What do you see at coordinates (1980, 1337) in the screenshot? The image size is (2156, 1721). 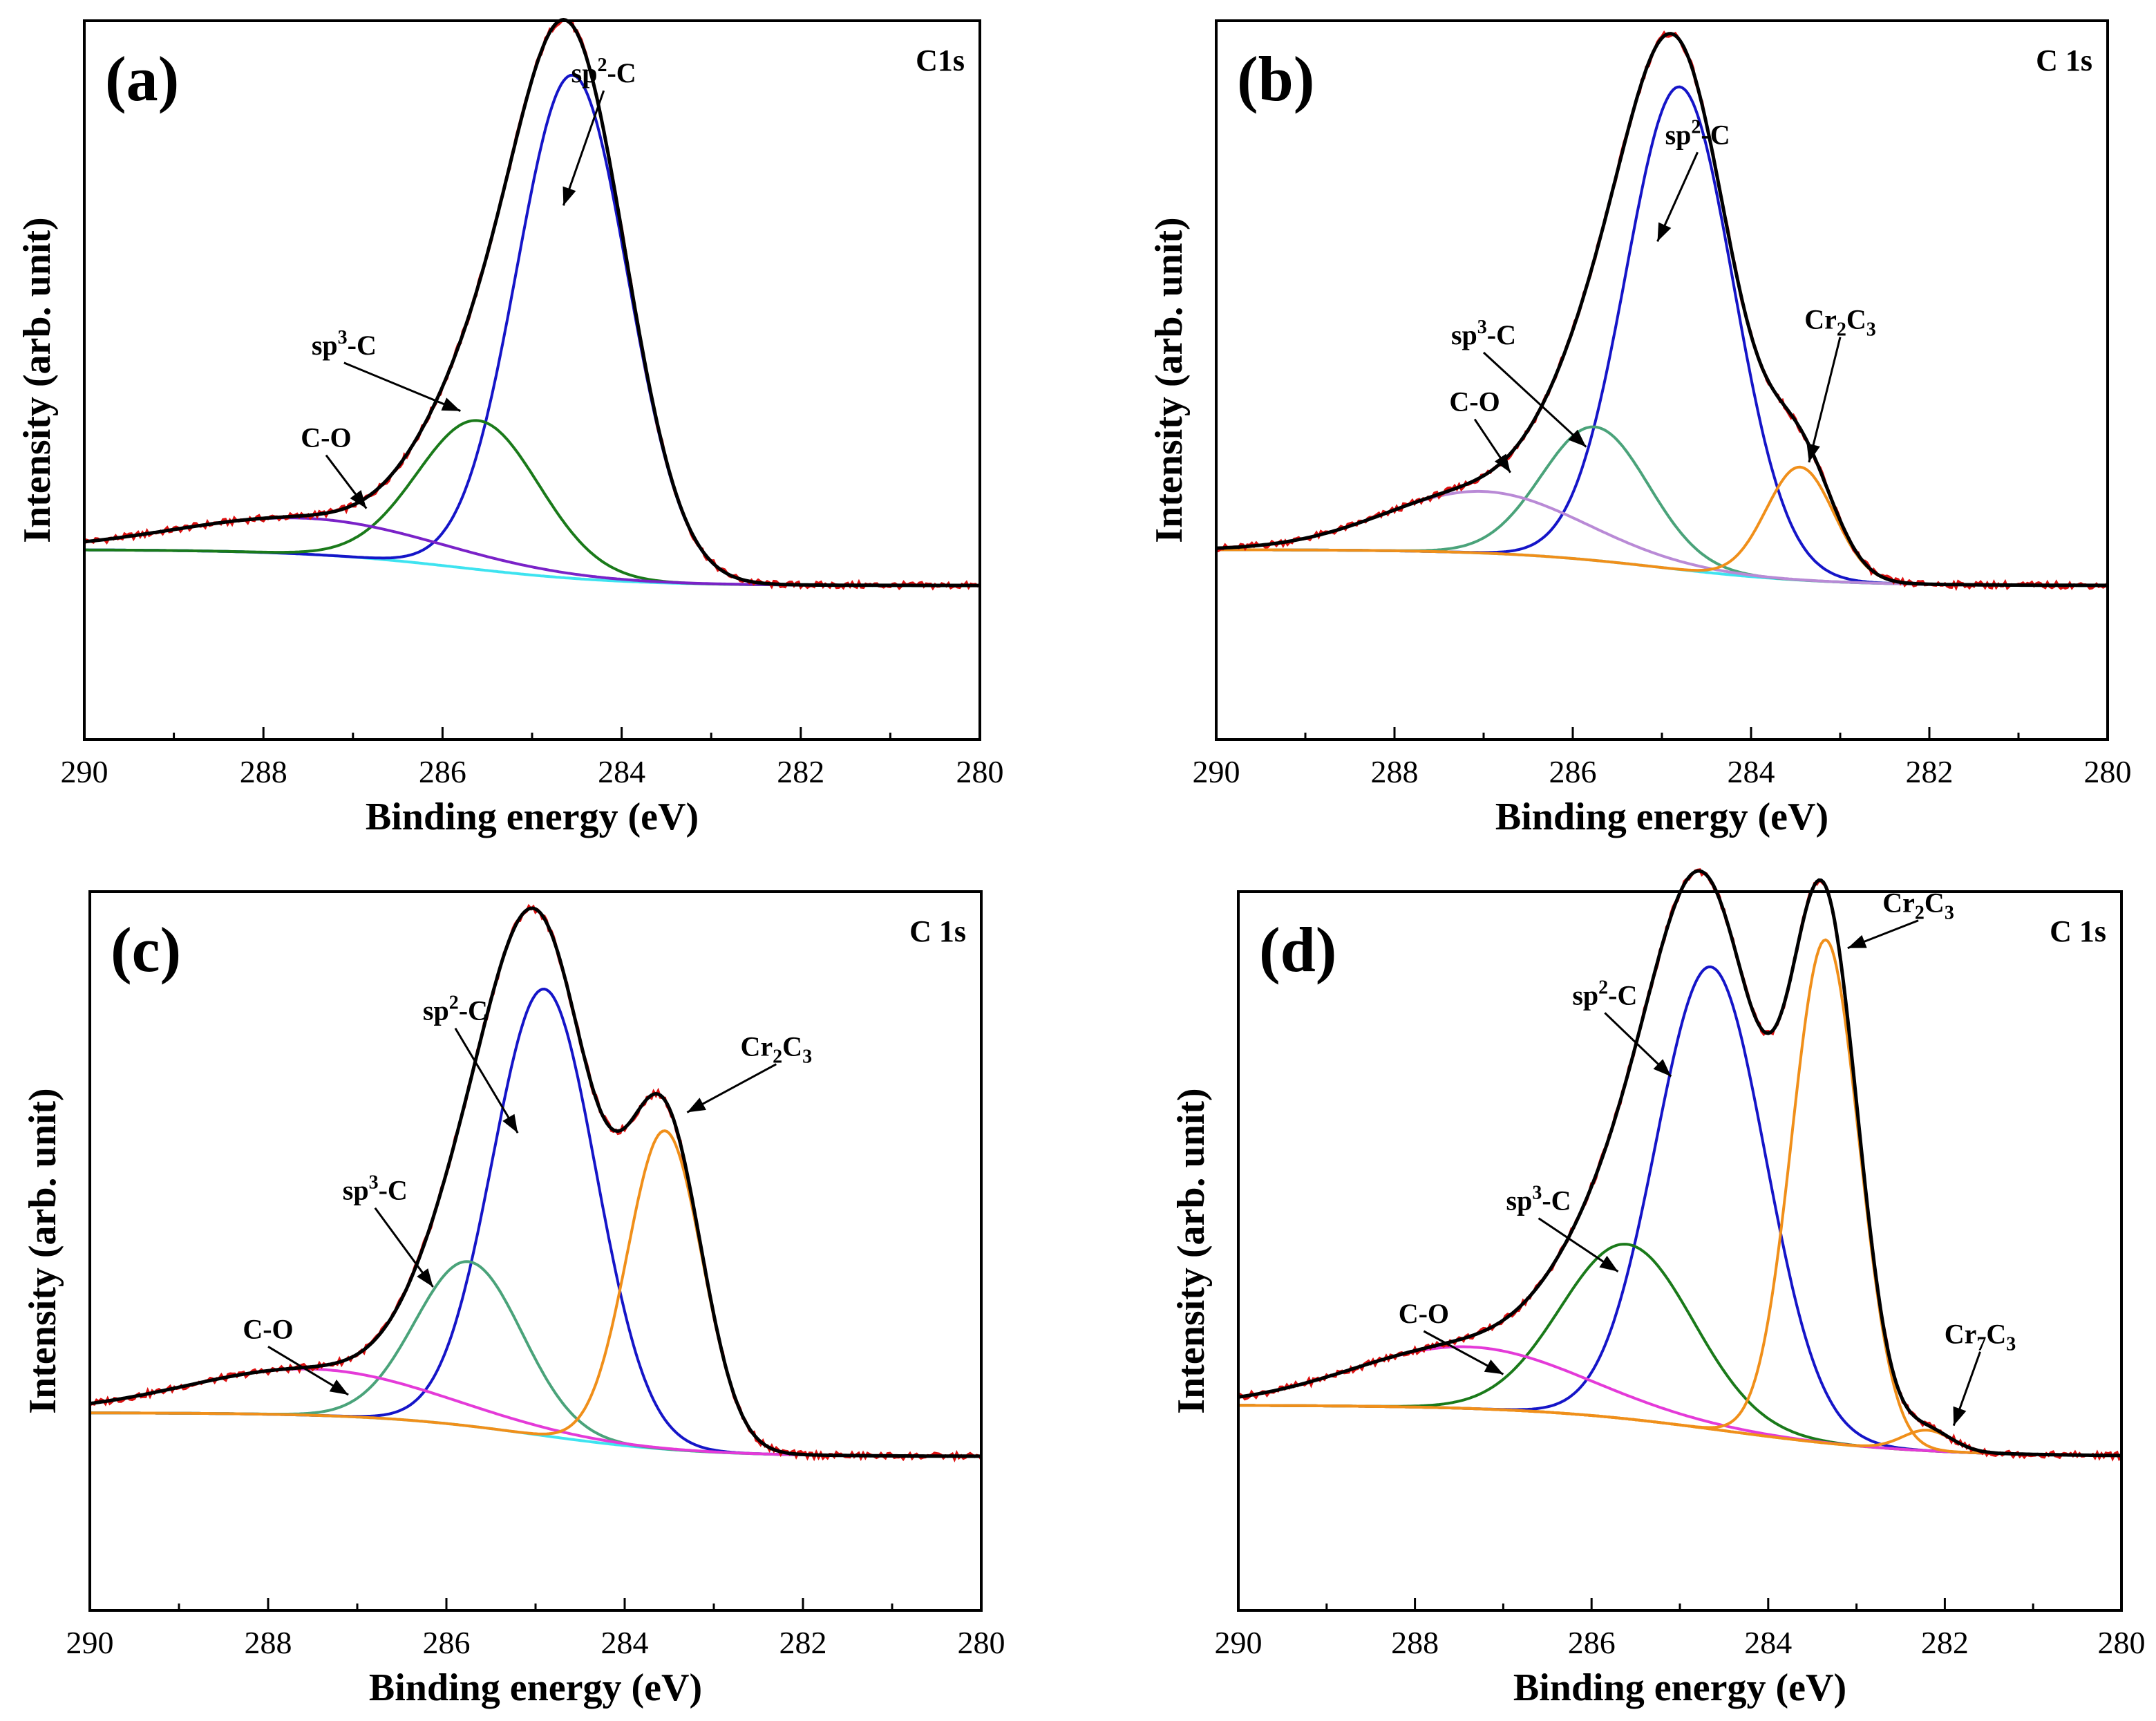 I see `peak-label-cr7c3: Cr7C3` at bounding box center [1980, 1337].